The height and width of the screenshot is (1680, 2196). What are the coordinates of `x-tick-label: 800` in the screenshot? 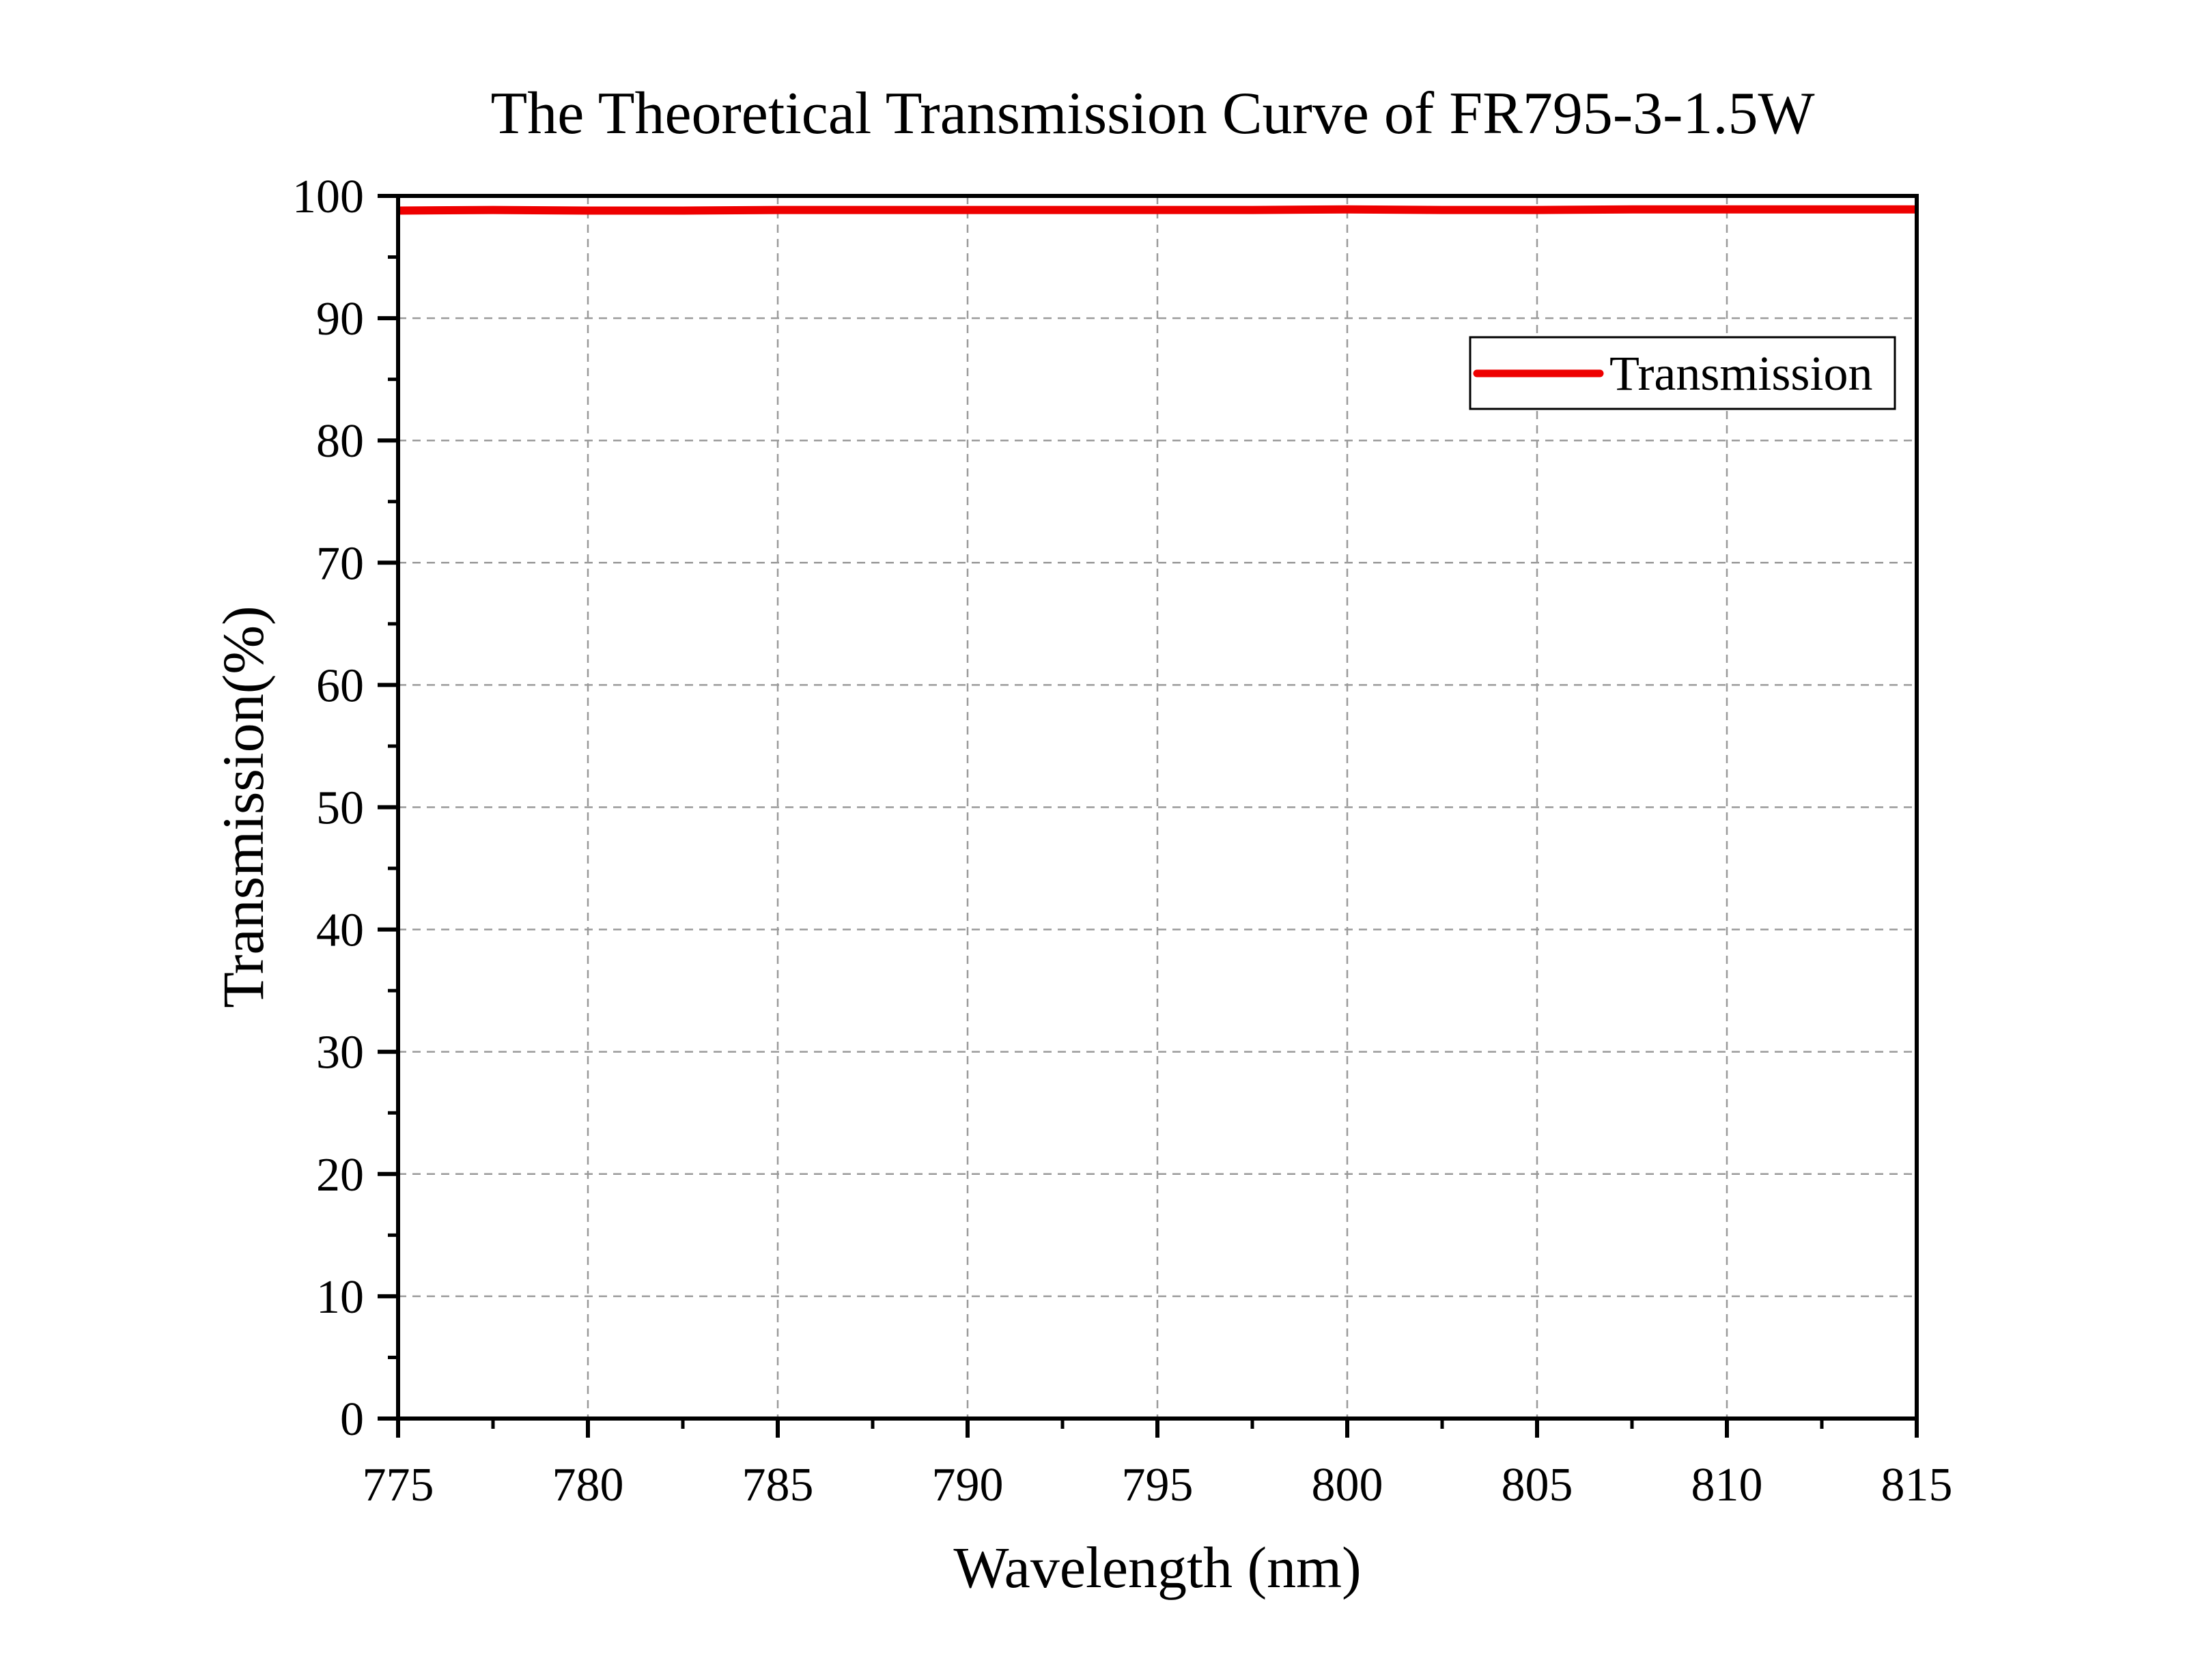 It's located at (1348, 1485).